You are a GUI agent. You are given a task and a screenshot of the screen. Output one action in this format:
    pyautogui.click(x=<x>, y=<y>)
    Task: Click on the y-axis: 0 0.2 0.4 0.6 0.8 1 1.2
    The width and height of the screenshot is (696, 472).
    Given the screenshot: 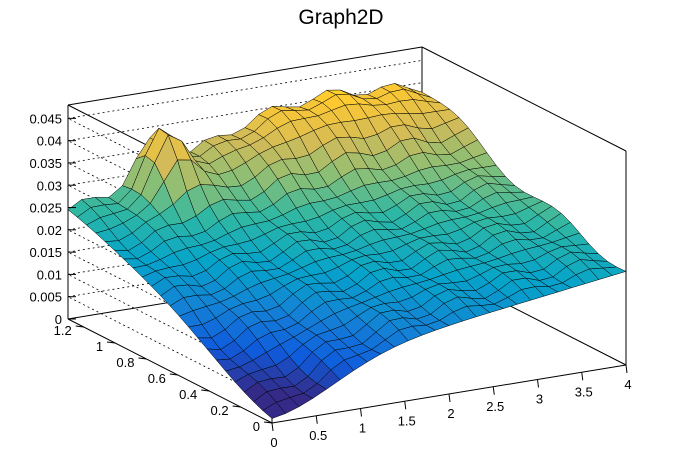 What is the action you would take?
    pyautogui.click(x=163, y=378)
    